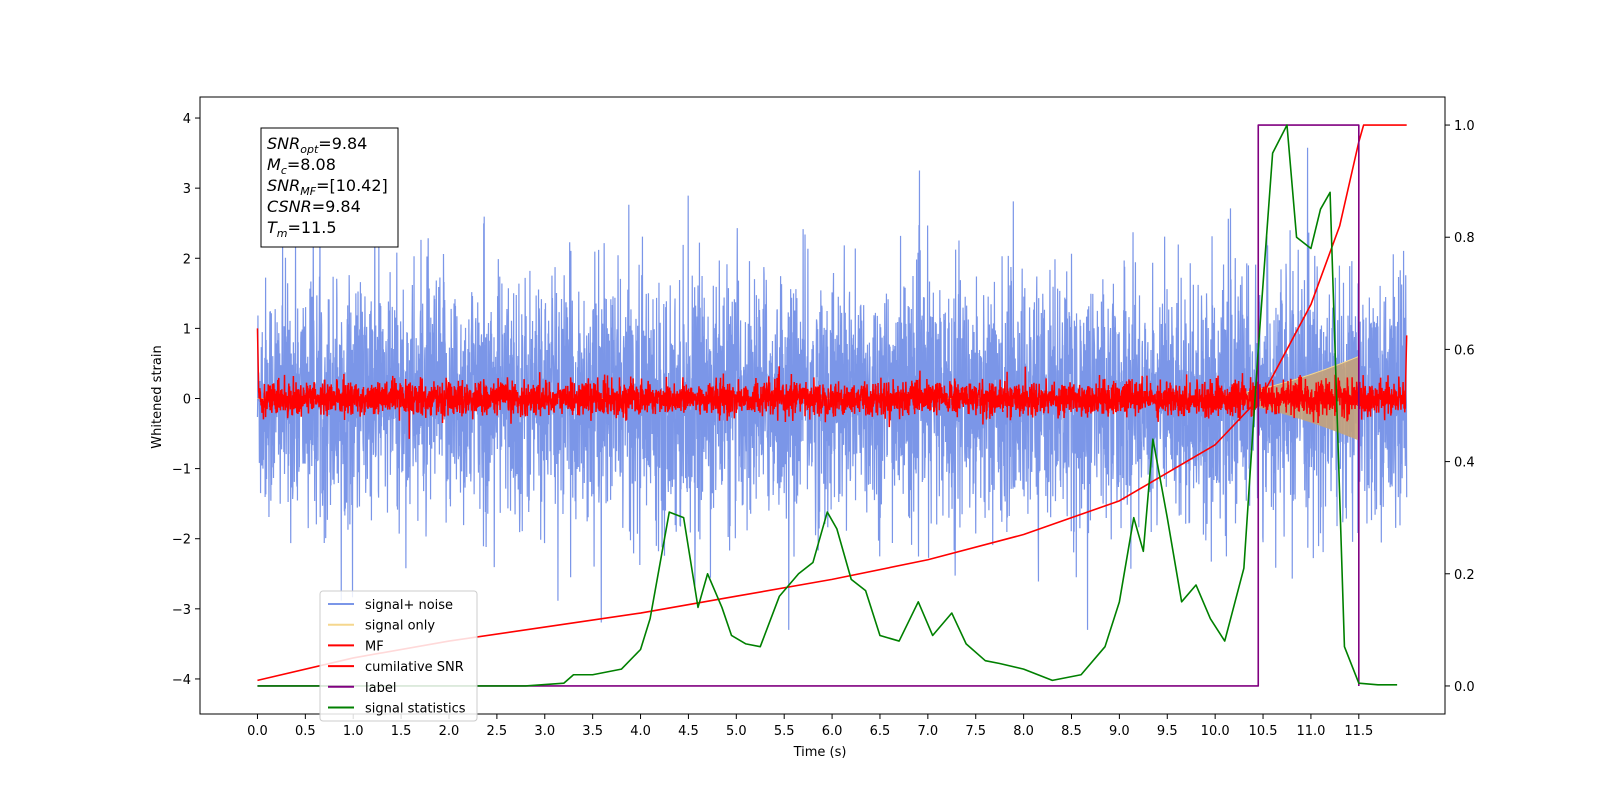  Describe the element at coordinates (1464, 126) in the screenshot. I see `y-tick-label-right: 1.0` at that location.